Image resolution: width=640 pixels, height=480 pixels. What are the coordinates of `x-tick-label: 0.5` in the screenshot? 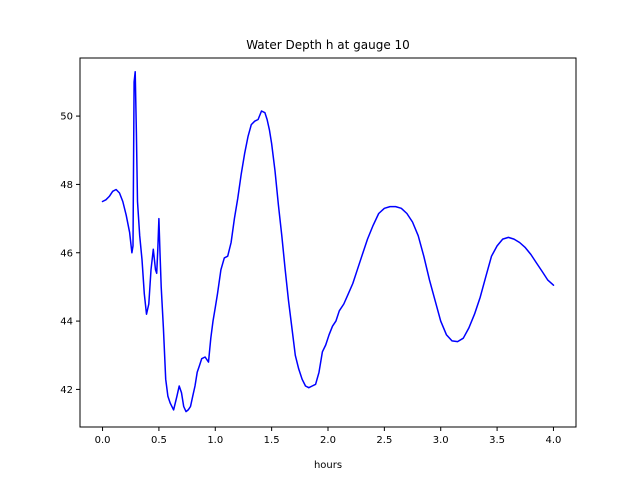 It's located at (159, 440).